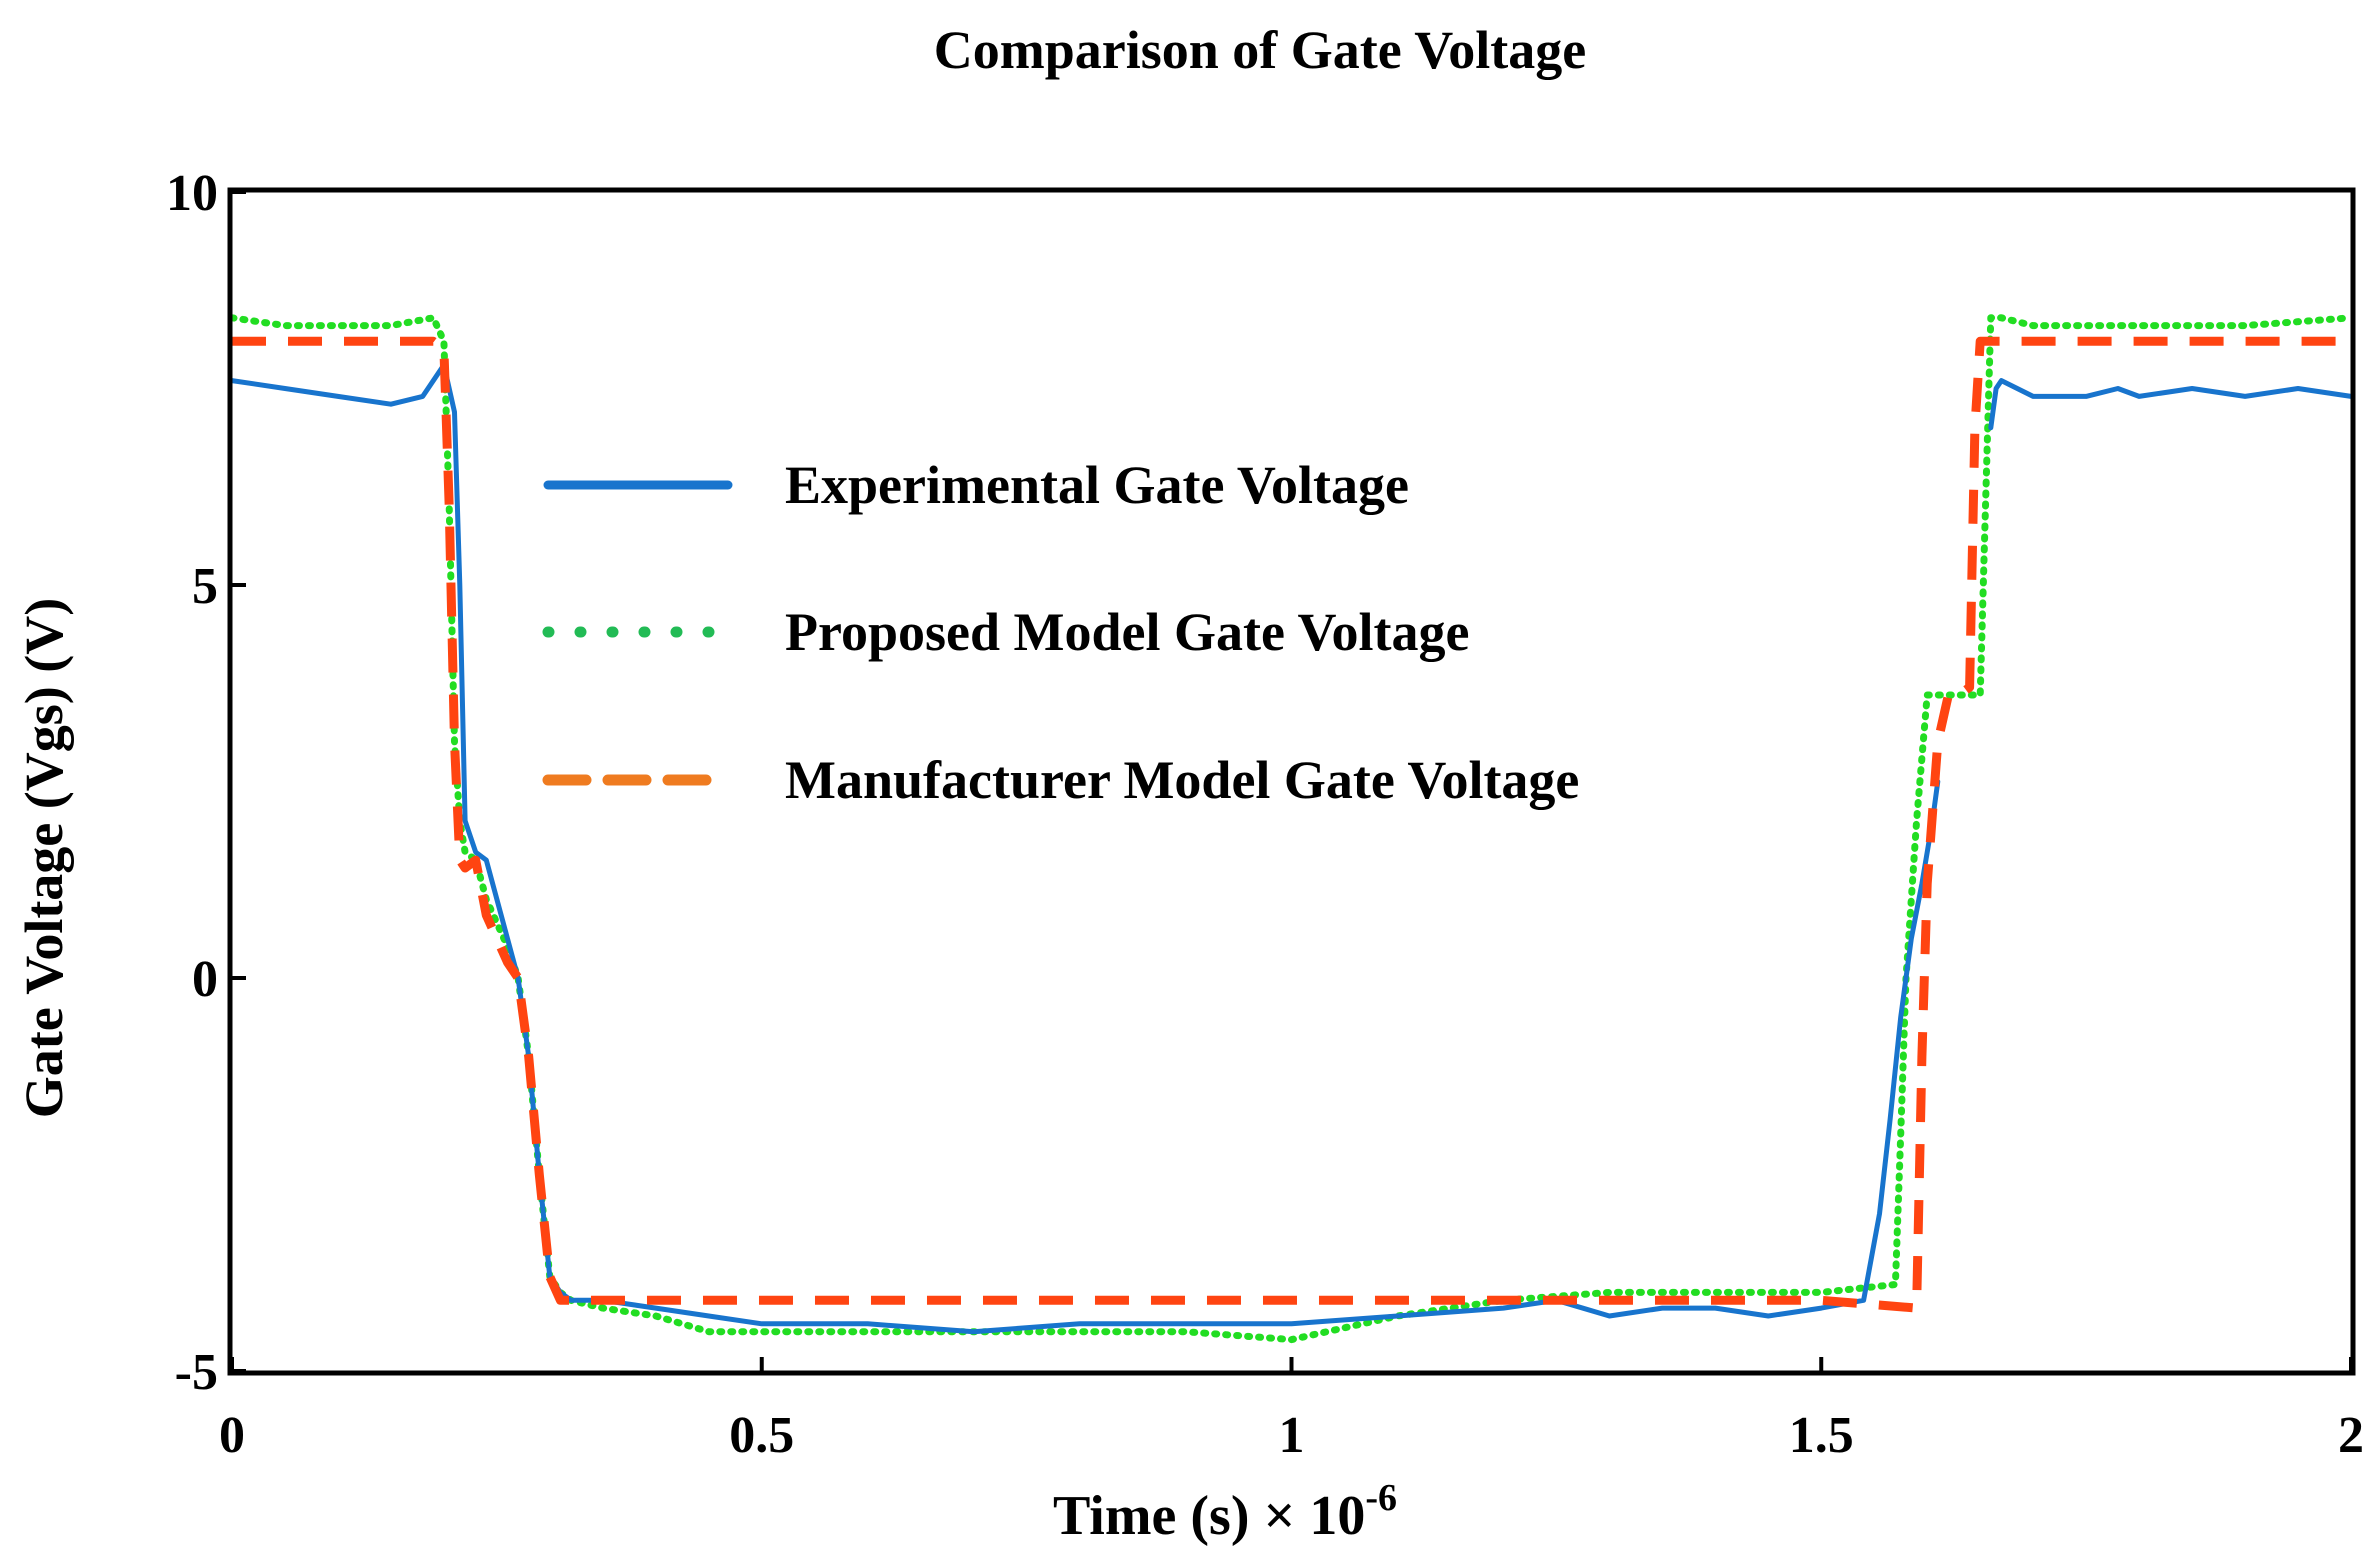 The image size is (2379, 1563). What do you see at coordinates (1821, 1435) in the screenshot?
I see `x-tick-label: 1.5` at bounding box center [1821, 1435].